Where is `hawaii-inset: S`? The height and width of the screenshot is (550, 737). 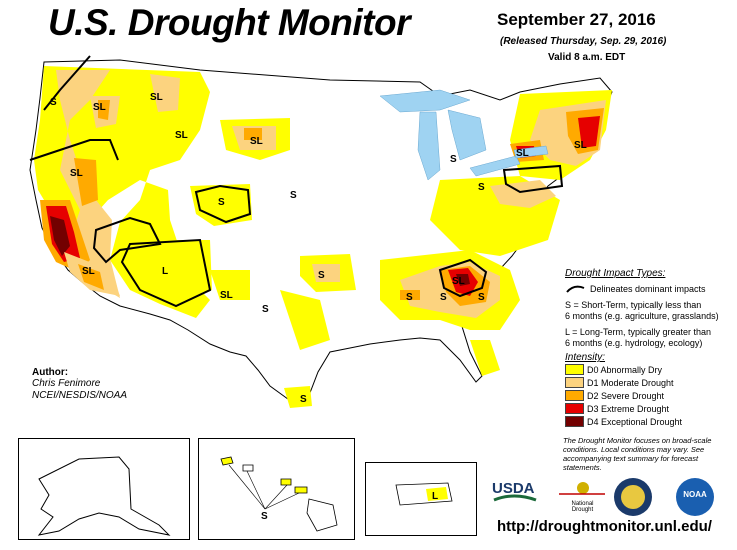
hawaii-inset: S is located at coordinates (276, 489).